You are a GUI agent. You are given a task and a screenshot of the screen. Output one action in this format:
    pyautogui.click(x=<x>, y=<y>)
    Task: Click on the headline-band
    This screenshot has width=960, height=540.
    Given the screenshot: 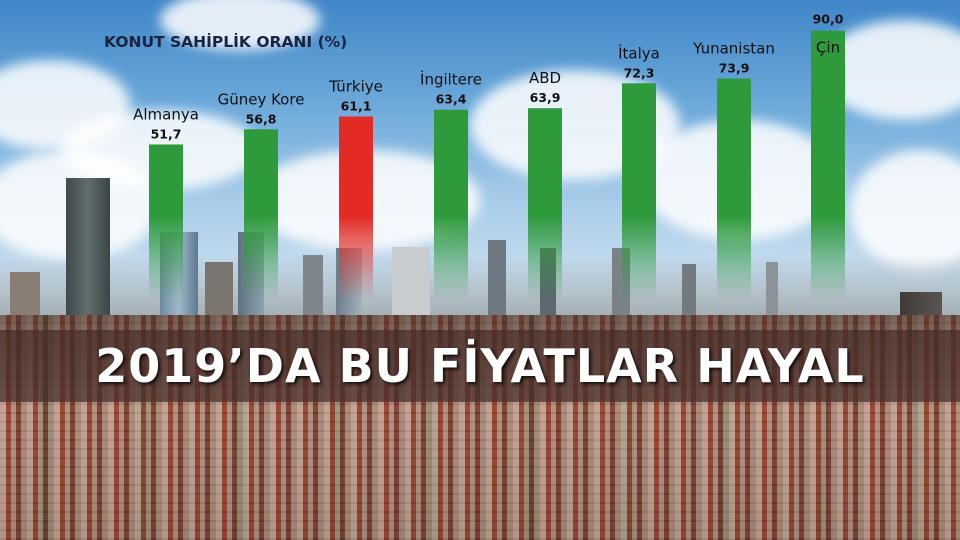 What is the action you would take?
    pyautogui.click(x=480, y=366)
    